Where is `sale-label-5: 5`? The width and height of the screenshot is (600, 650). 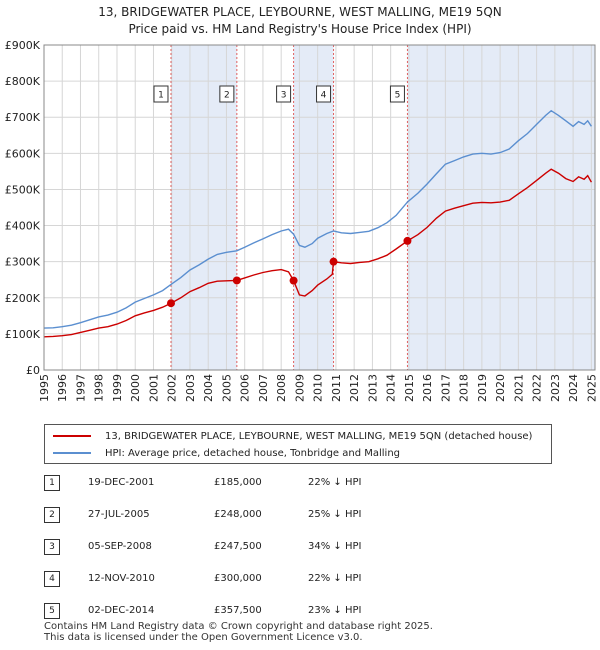
sale-label-5: 5 is located at coordinates (398, 96).